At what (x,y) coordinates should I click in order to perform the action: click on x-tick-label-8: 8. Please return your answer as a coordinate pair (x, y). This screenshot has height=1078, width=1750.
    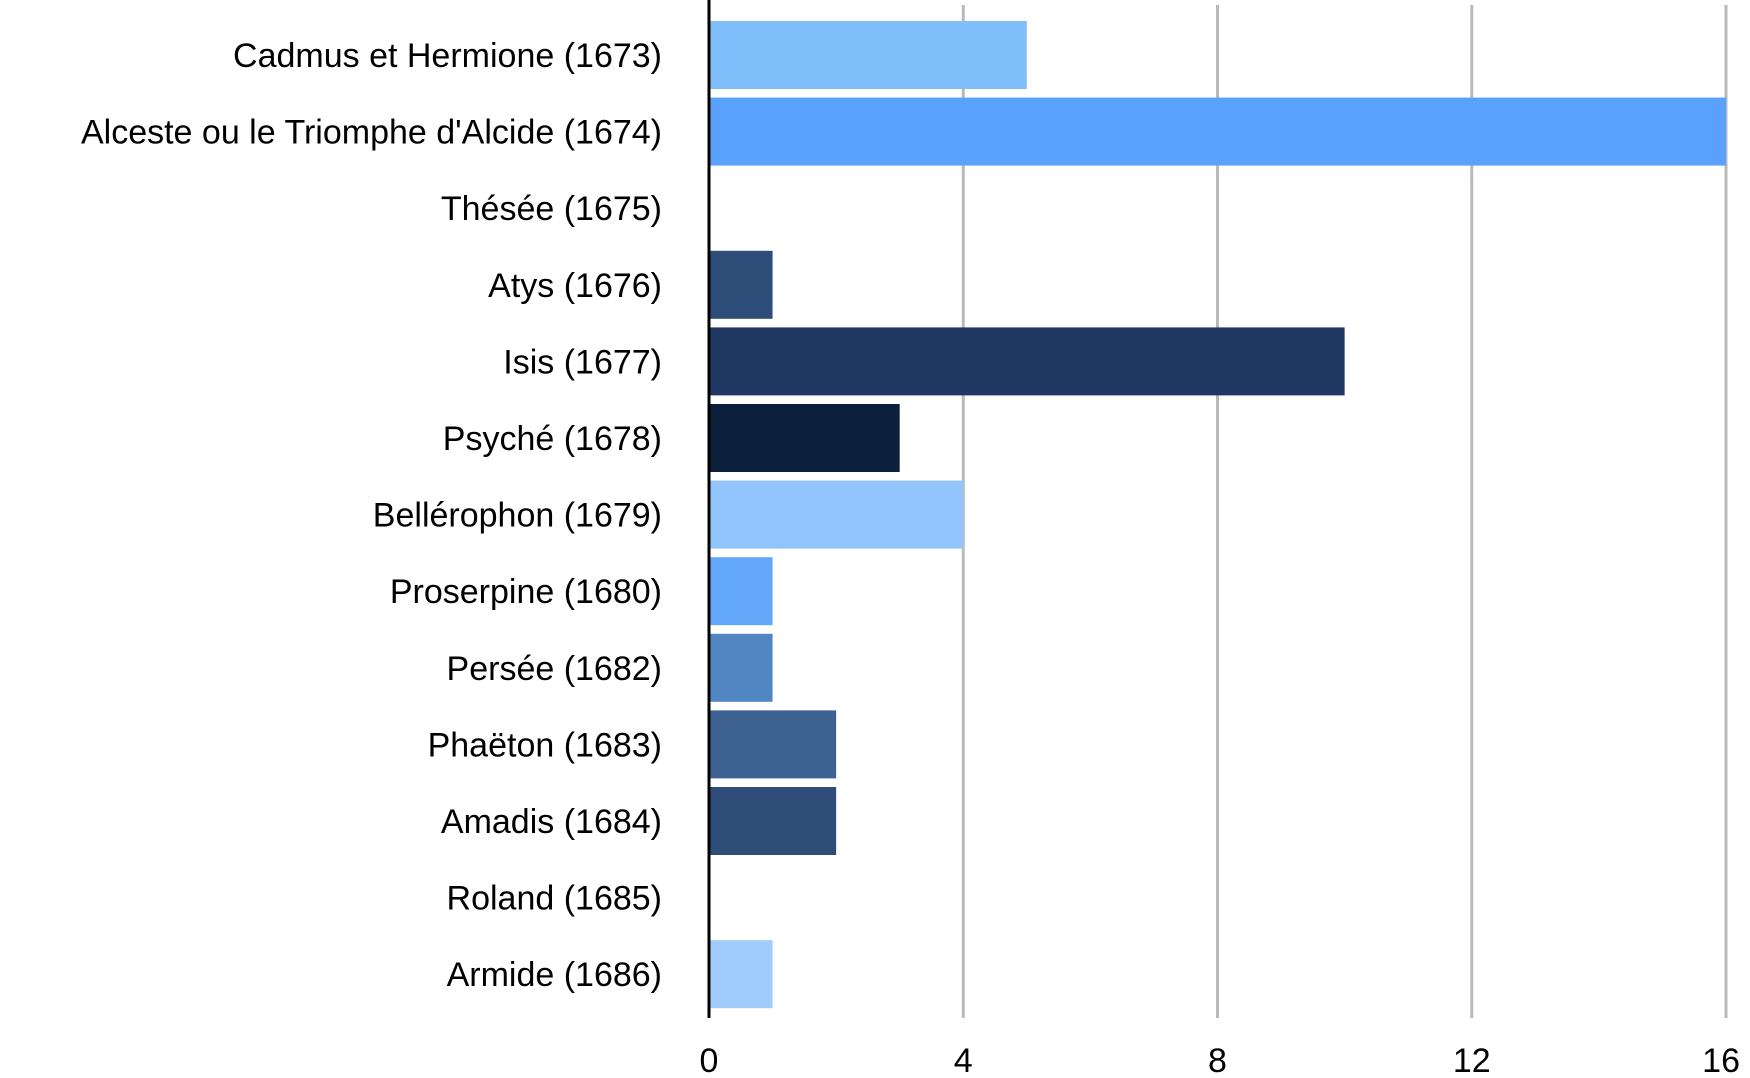
    Looking at the image, I should click on (1217, 1060).